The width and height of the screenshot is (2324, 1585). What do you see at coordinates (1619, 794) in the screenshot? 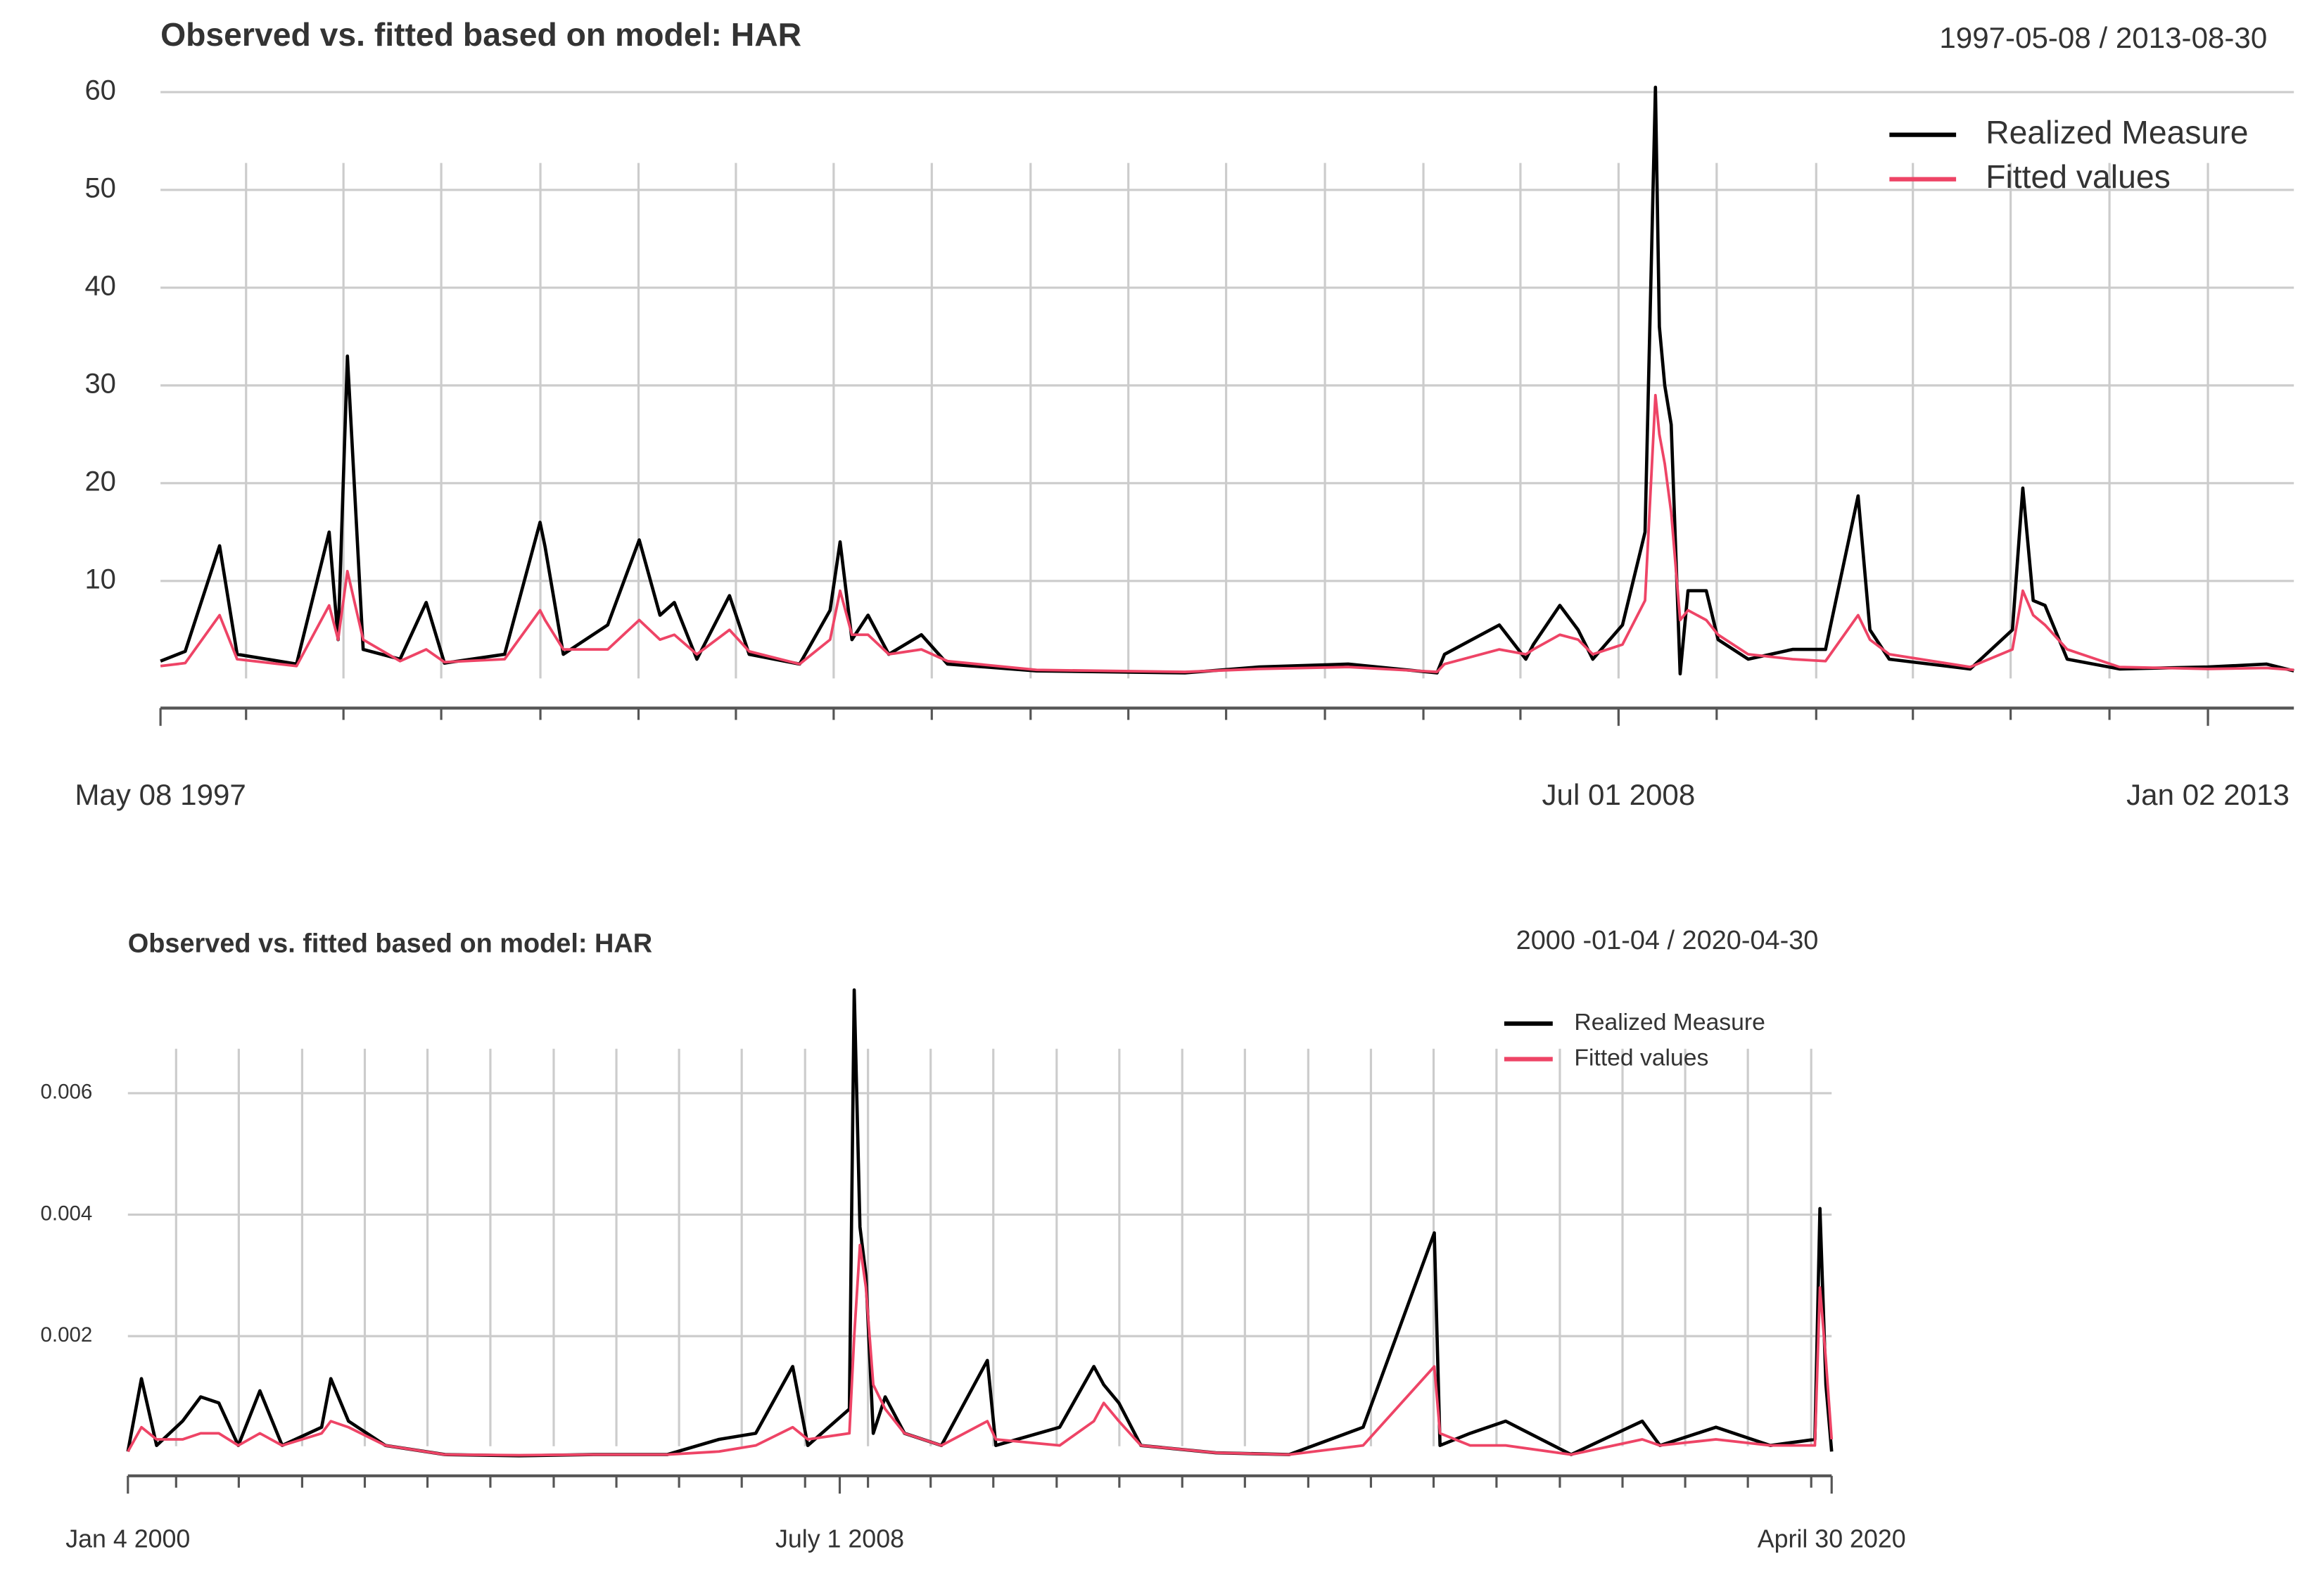
I see `x-tick-label: Jul 01 2008` at bounding box center [1619, 794].